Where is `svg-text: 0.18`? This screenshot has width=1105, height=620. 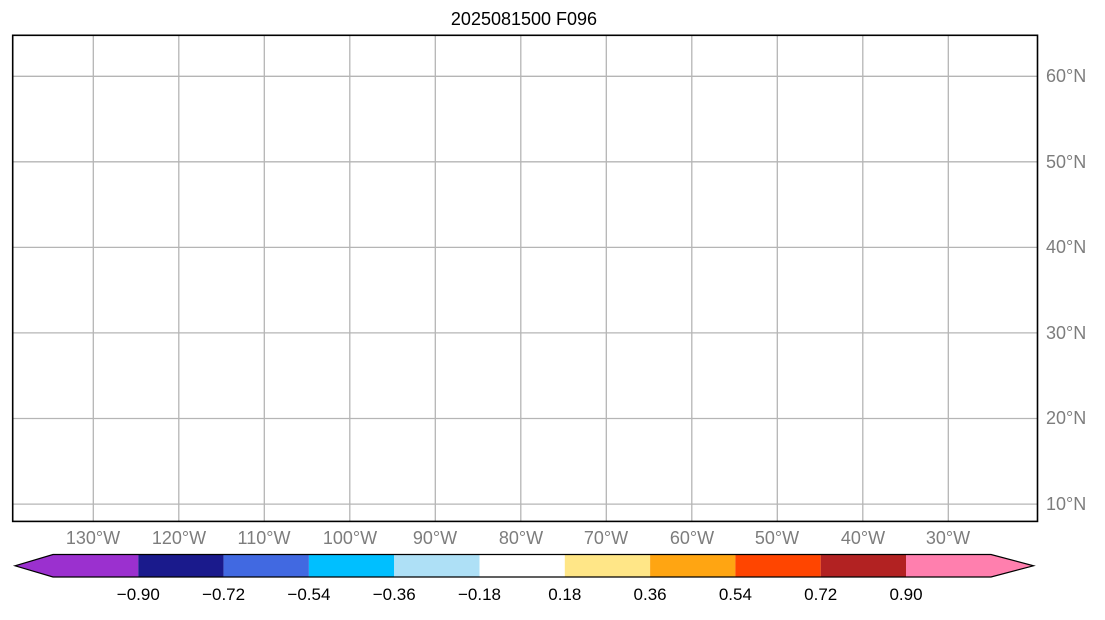
svg-text: 0.18 is located at coordinates (564, 594).